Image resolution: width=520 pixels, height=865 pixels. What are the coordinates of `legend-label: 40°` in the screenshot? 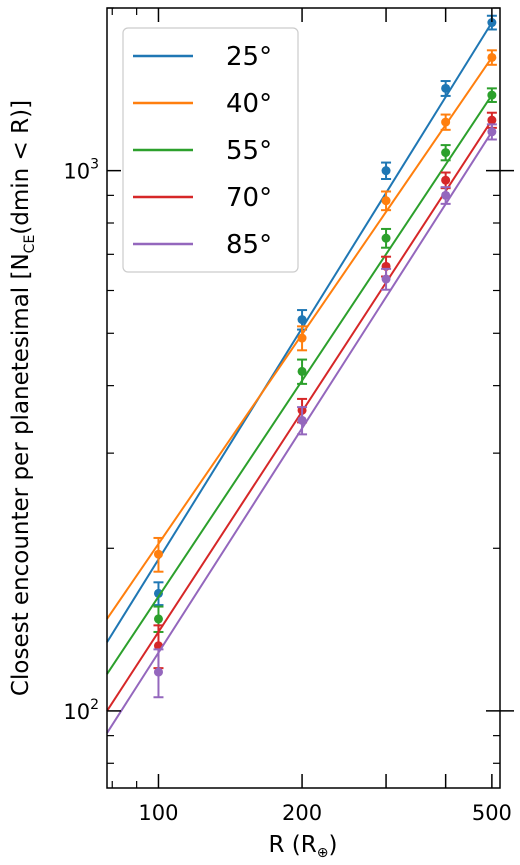 It's located at (249, 104).